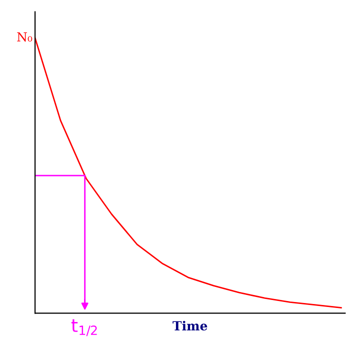 This screenshot has height=348, width=354. Describe the element at coordinates (84, 327) in the screenshot. I see `annotation: t$_{1/2}$` at that location.